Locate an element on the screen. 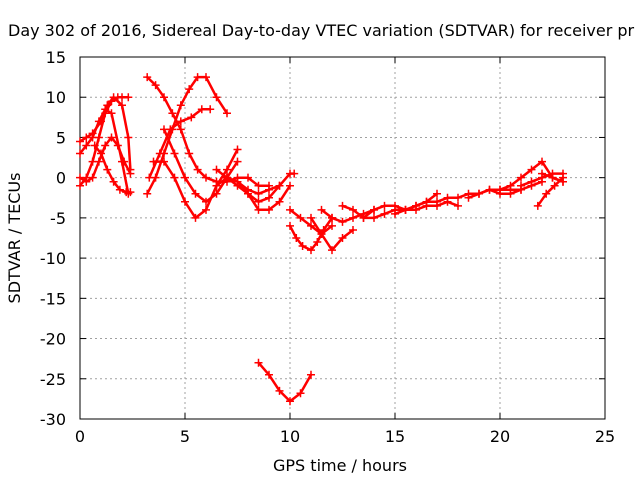  y-tick-label: 15 is located at coordinates (56, 57).